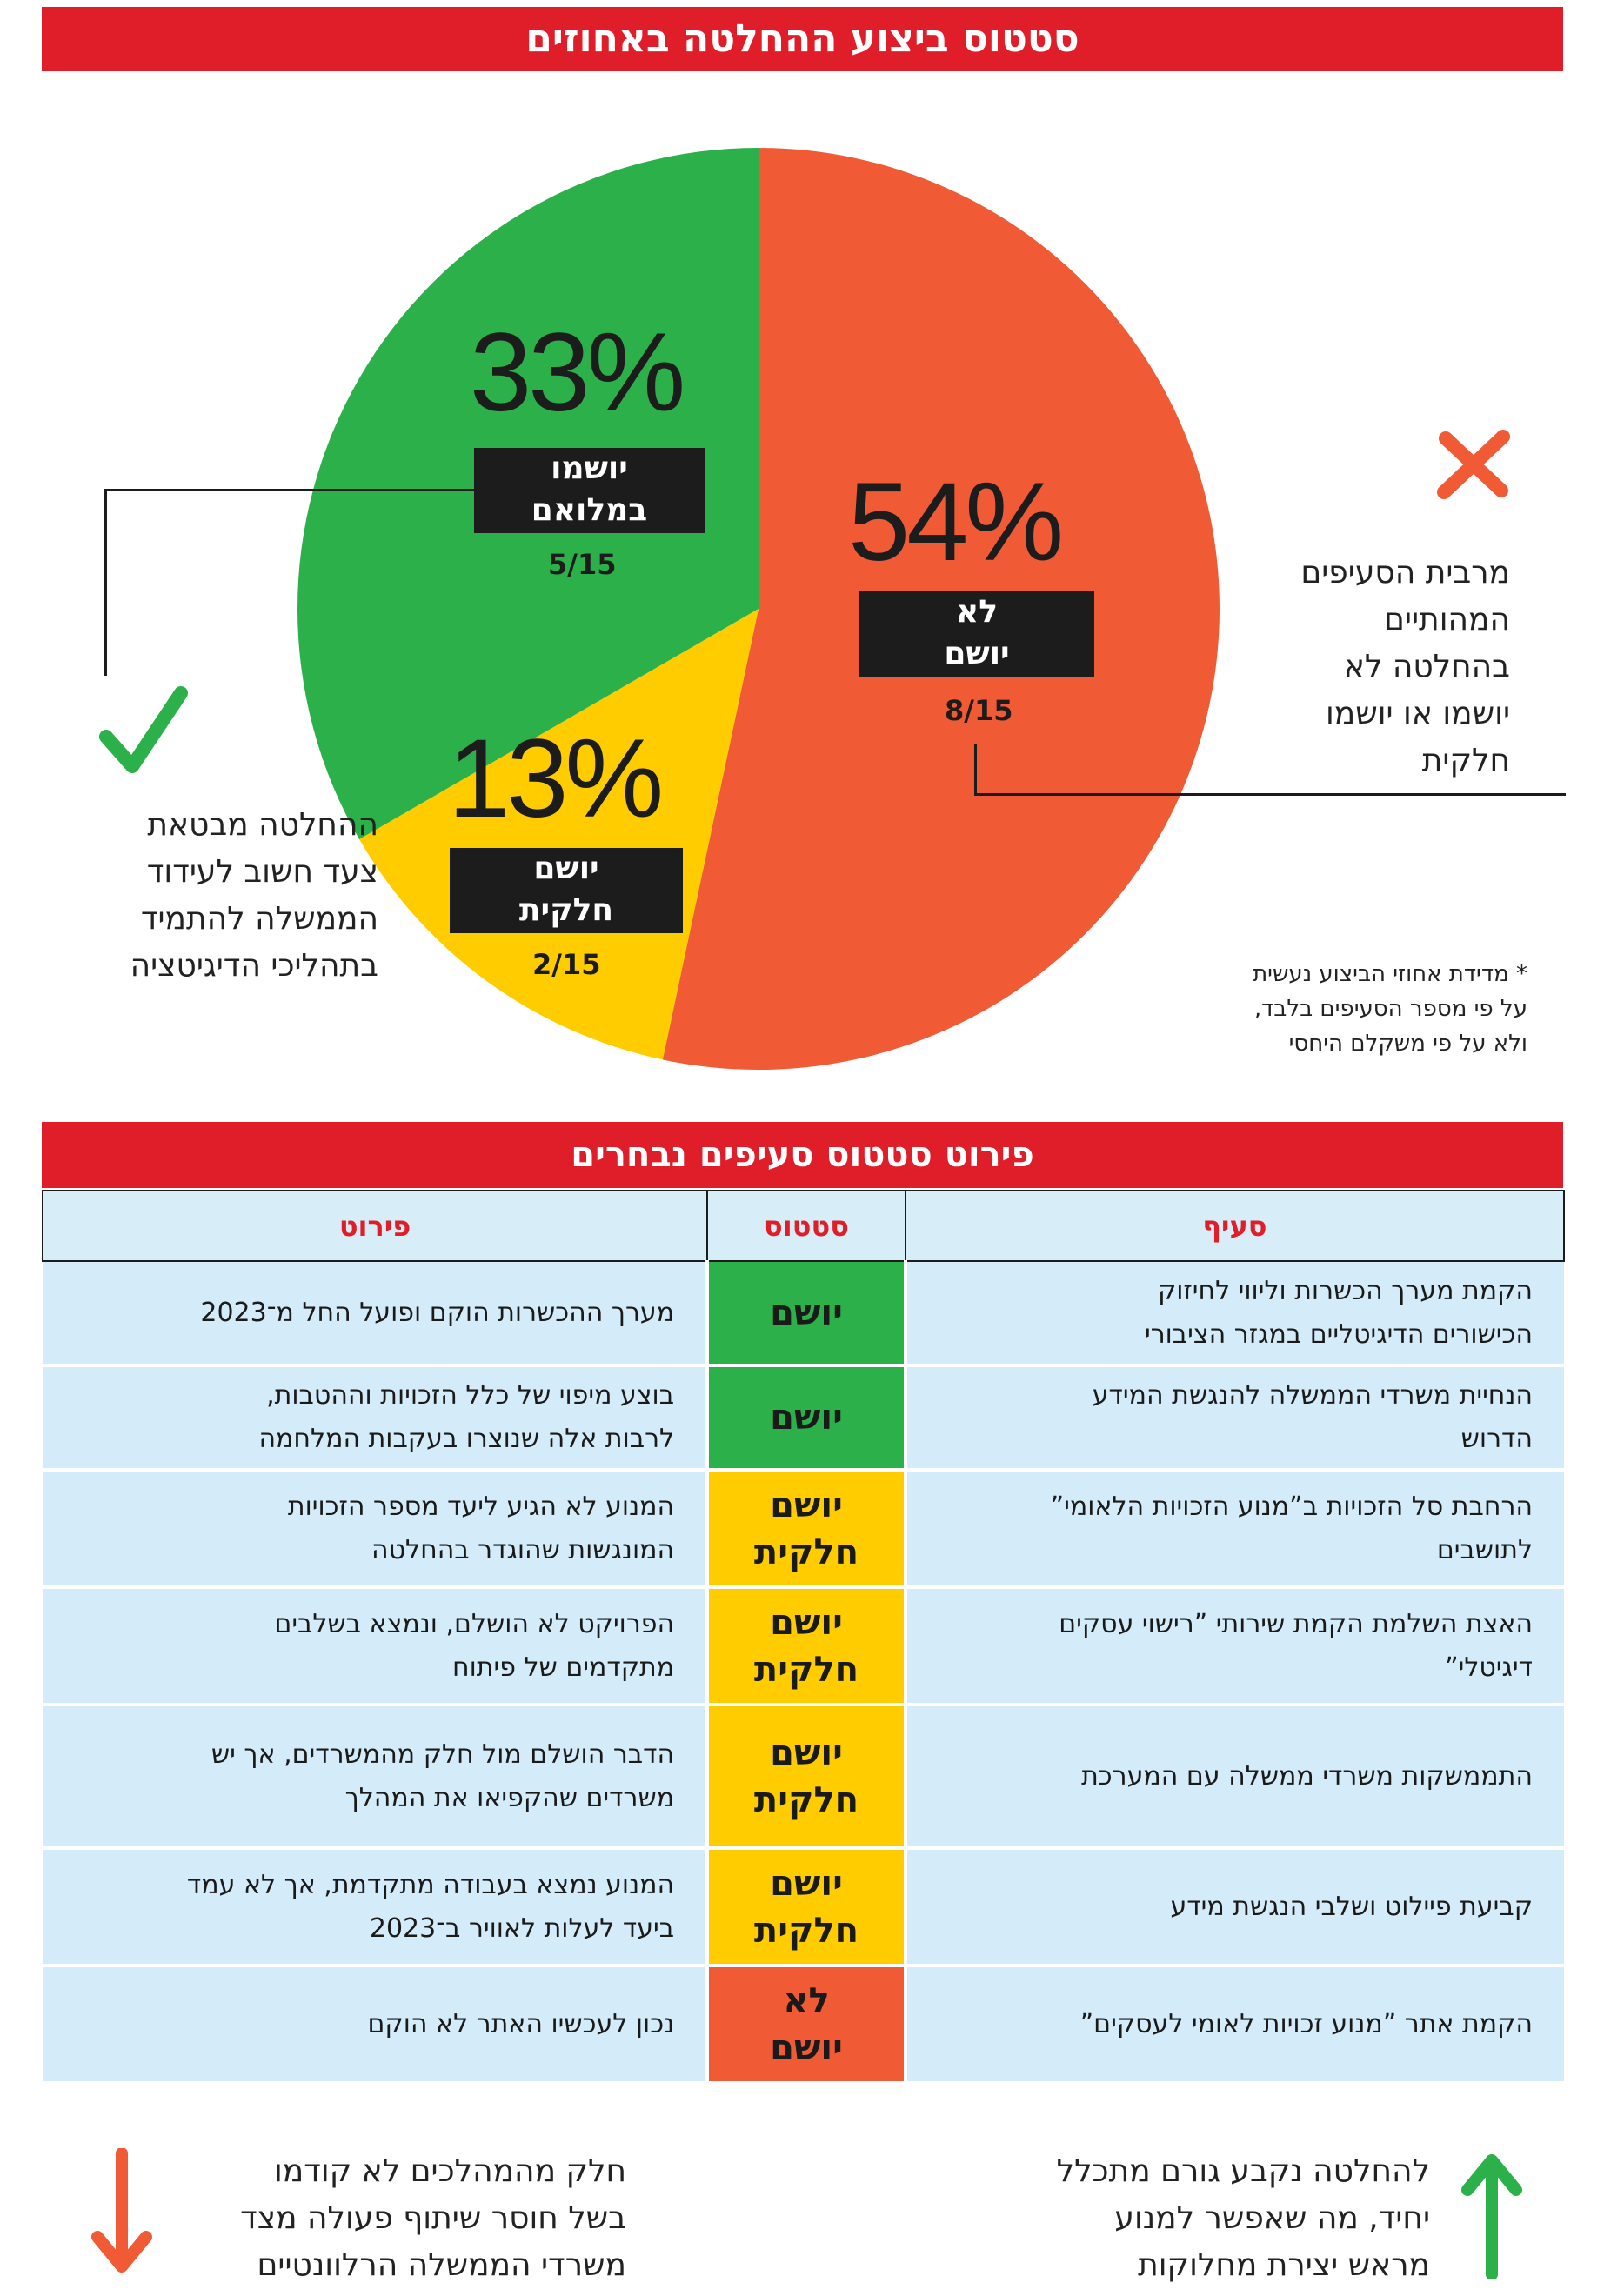 This screenshot has height=2296, width=1604. Describe the element at coordinates (1405, 573) in the screenshot. I see `note-right-line: מרבית הסעיפים` at that location.